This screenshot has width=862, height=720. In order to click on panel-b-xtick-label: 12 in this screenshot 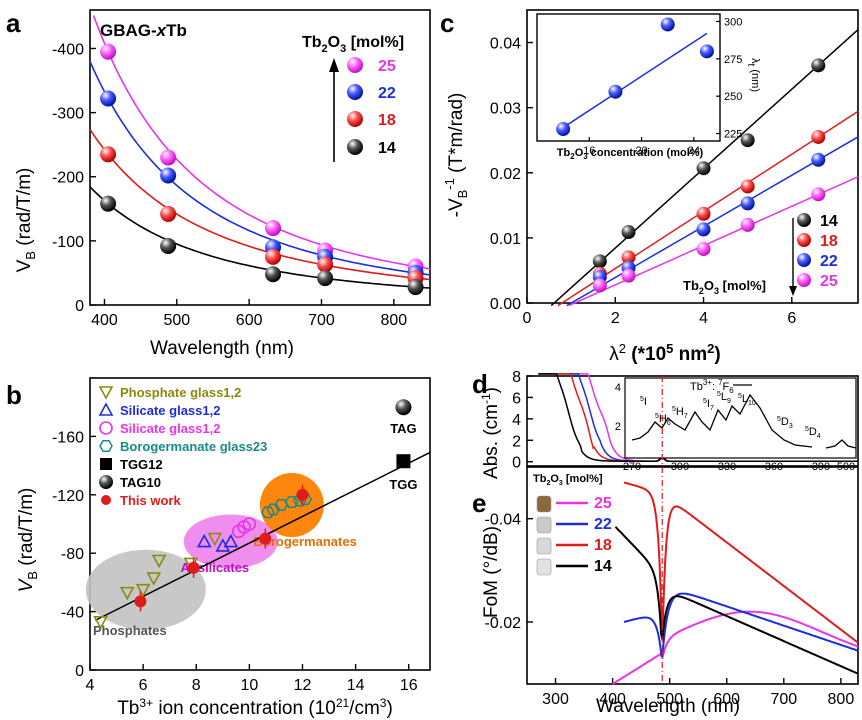, I will do `click(303, 685)`.